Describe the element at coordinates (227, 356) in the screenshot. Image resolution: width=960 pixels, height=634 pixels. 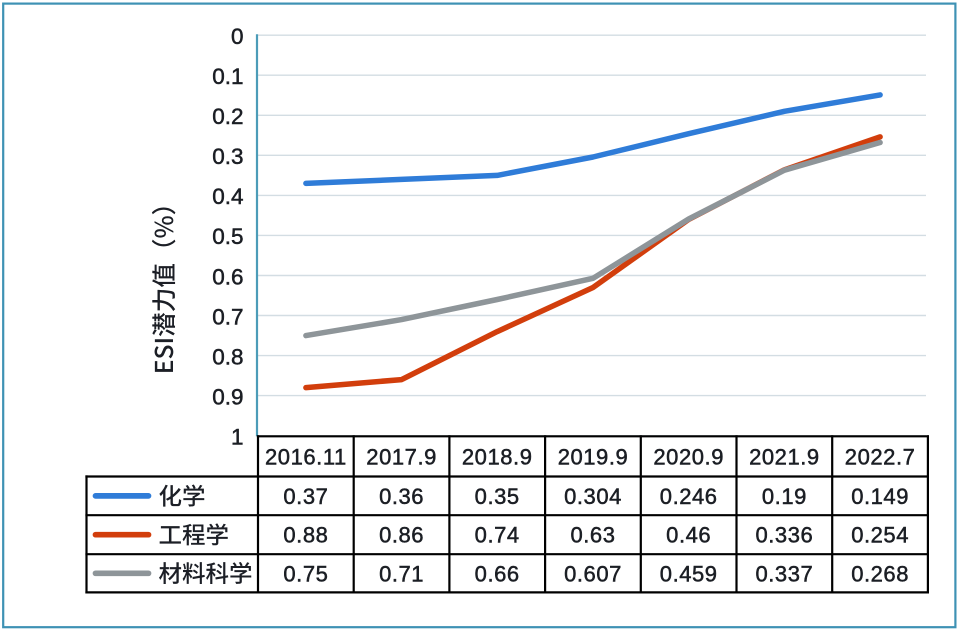
I see `svg-text: 0.8` at that location.